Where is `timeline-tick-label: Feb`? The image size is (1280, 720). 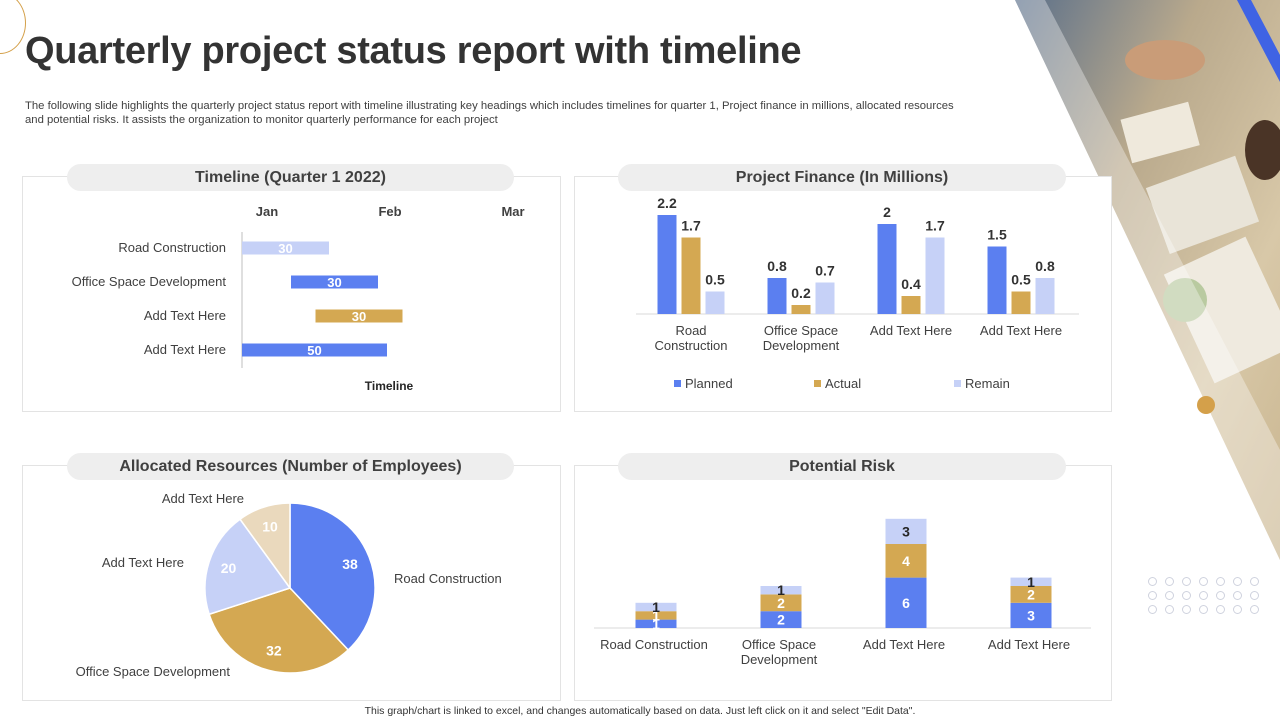 timeline-tick-label: Feb is located at coordinates (389, 211).